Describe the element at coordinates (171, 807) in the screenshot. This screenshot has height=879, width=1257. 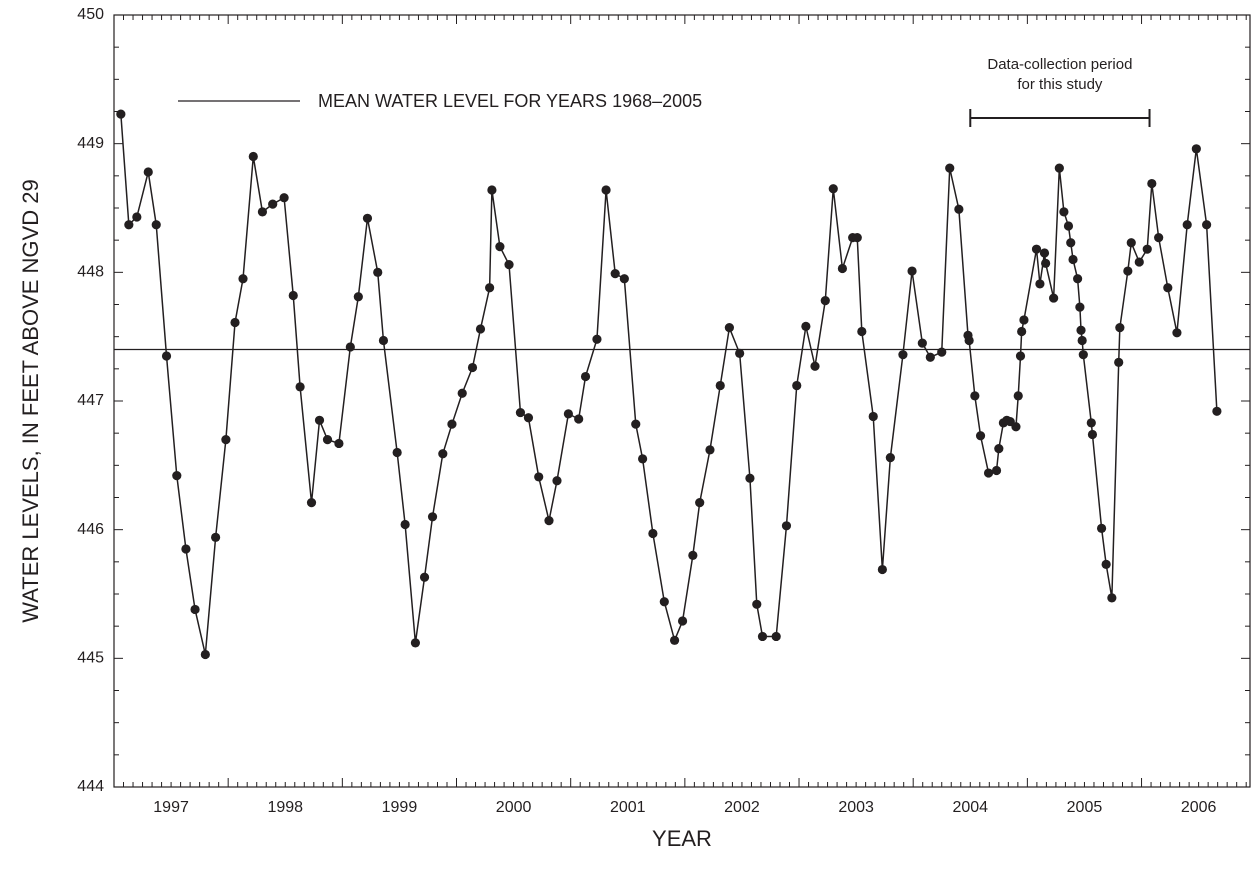
I see `x-tick-label: 1997` at that location.